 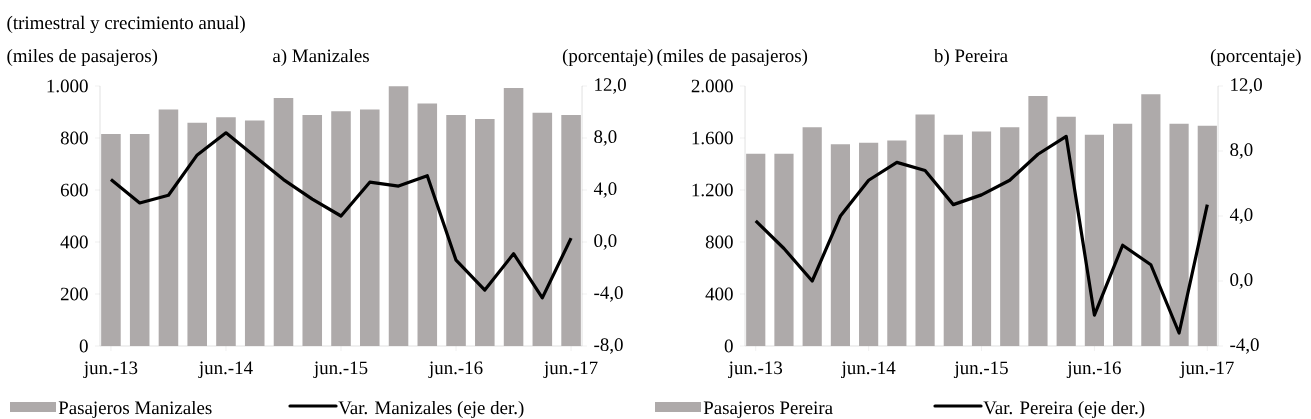 I want to click on y-tick-label: 2.000, so click(x=712, y=86).